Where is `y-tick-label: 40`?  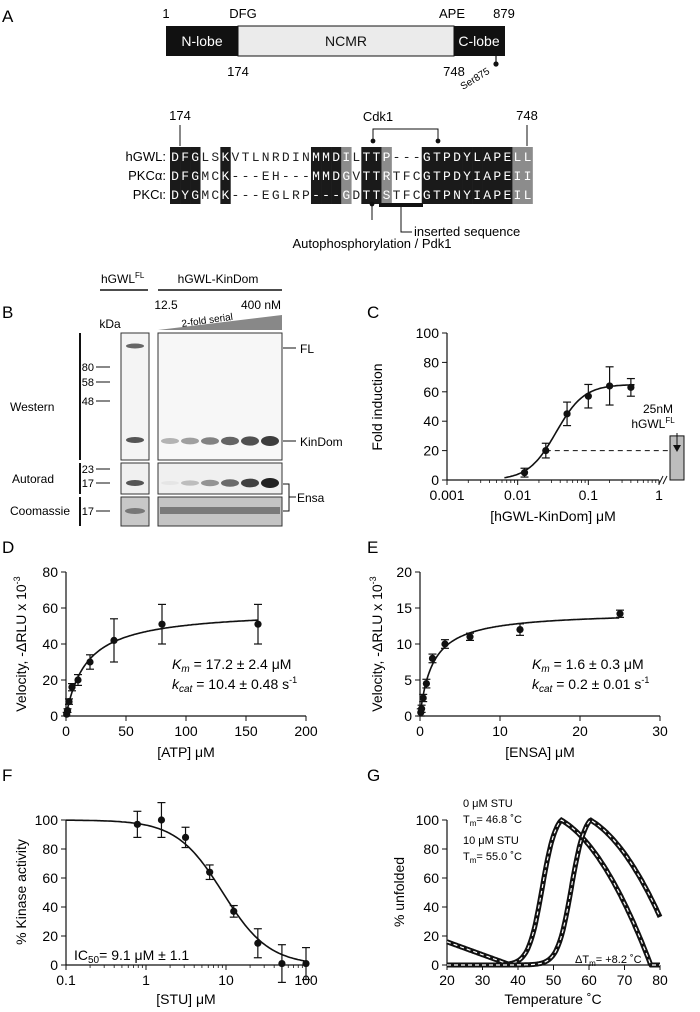 y-tick-label: 40 is located at coordinates (431, 907).